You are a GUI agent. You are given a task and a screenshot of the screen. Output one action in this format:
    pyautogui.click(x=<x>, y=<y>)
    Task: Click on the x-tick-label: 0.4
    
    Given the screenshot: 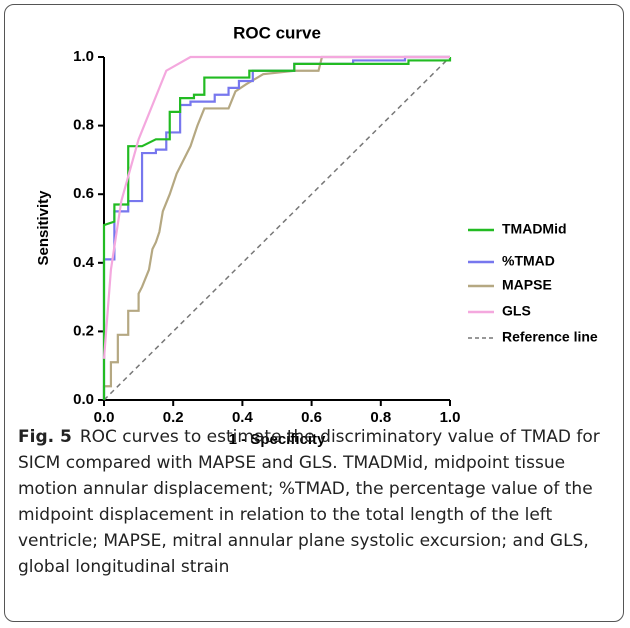 What is the action you would take?
    pyautogui.click(x=243, y=417)
    